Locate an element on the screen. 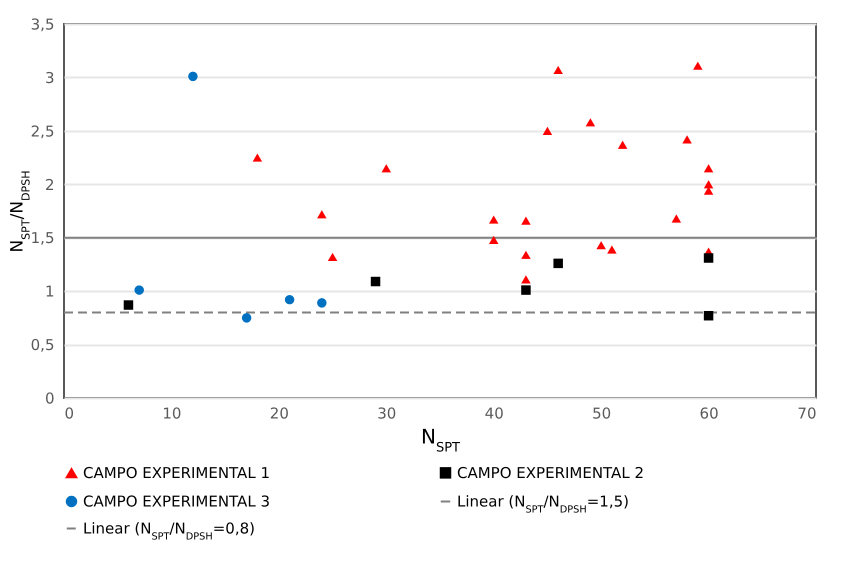  legend-label: CAMPO EXPERIMENTAL 3 is located at coordinates (176, 501).